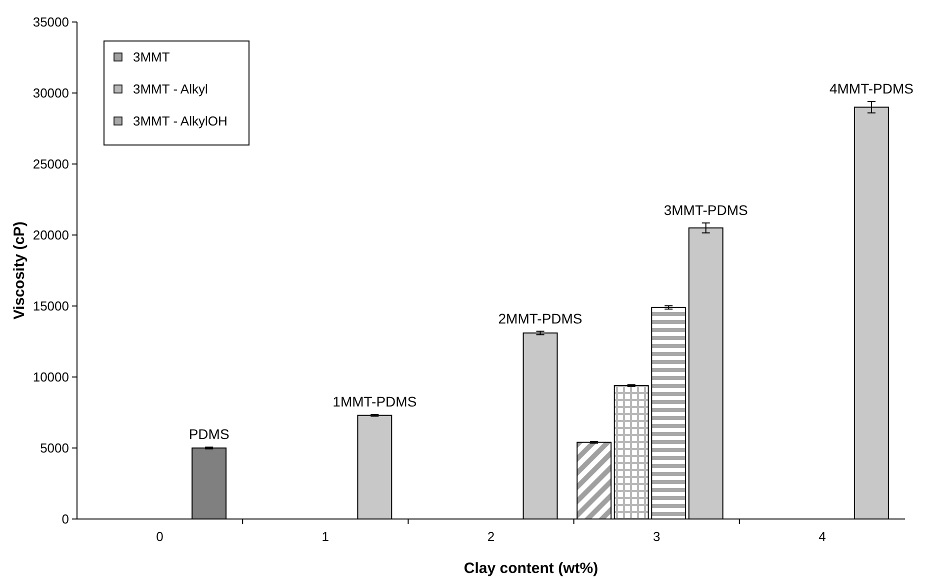  I want to click on y-tick-label: 0, so click(65, 519).